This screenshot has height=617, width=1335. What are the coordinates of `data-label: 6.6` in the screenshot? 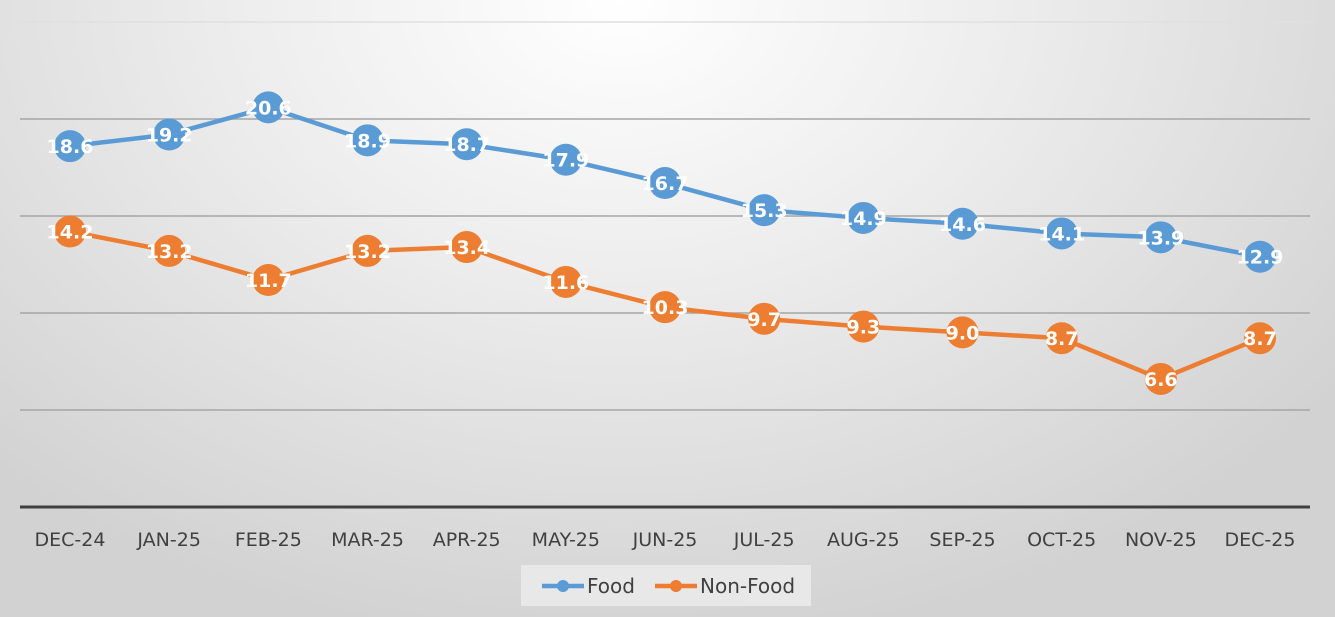 It's located at (1161, 380).